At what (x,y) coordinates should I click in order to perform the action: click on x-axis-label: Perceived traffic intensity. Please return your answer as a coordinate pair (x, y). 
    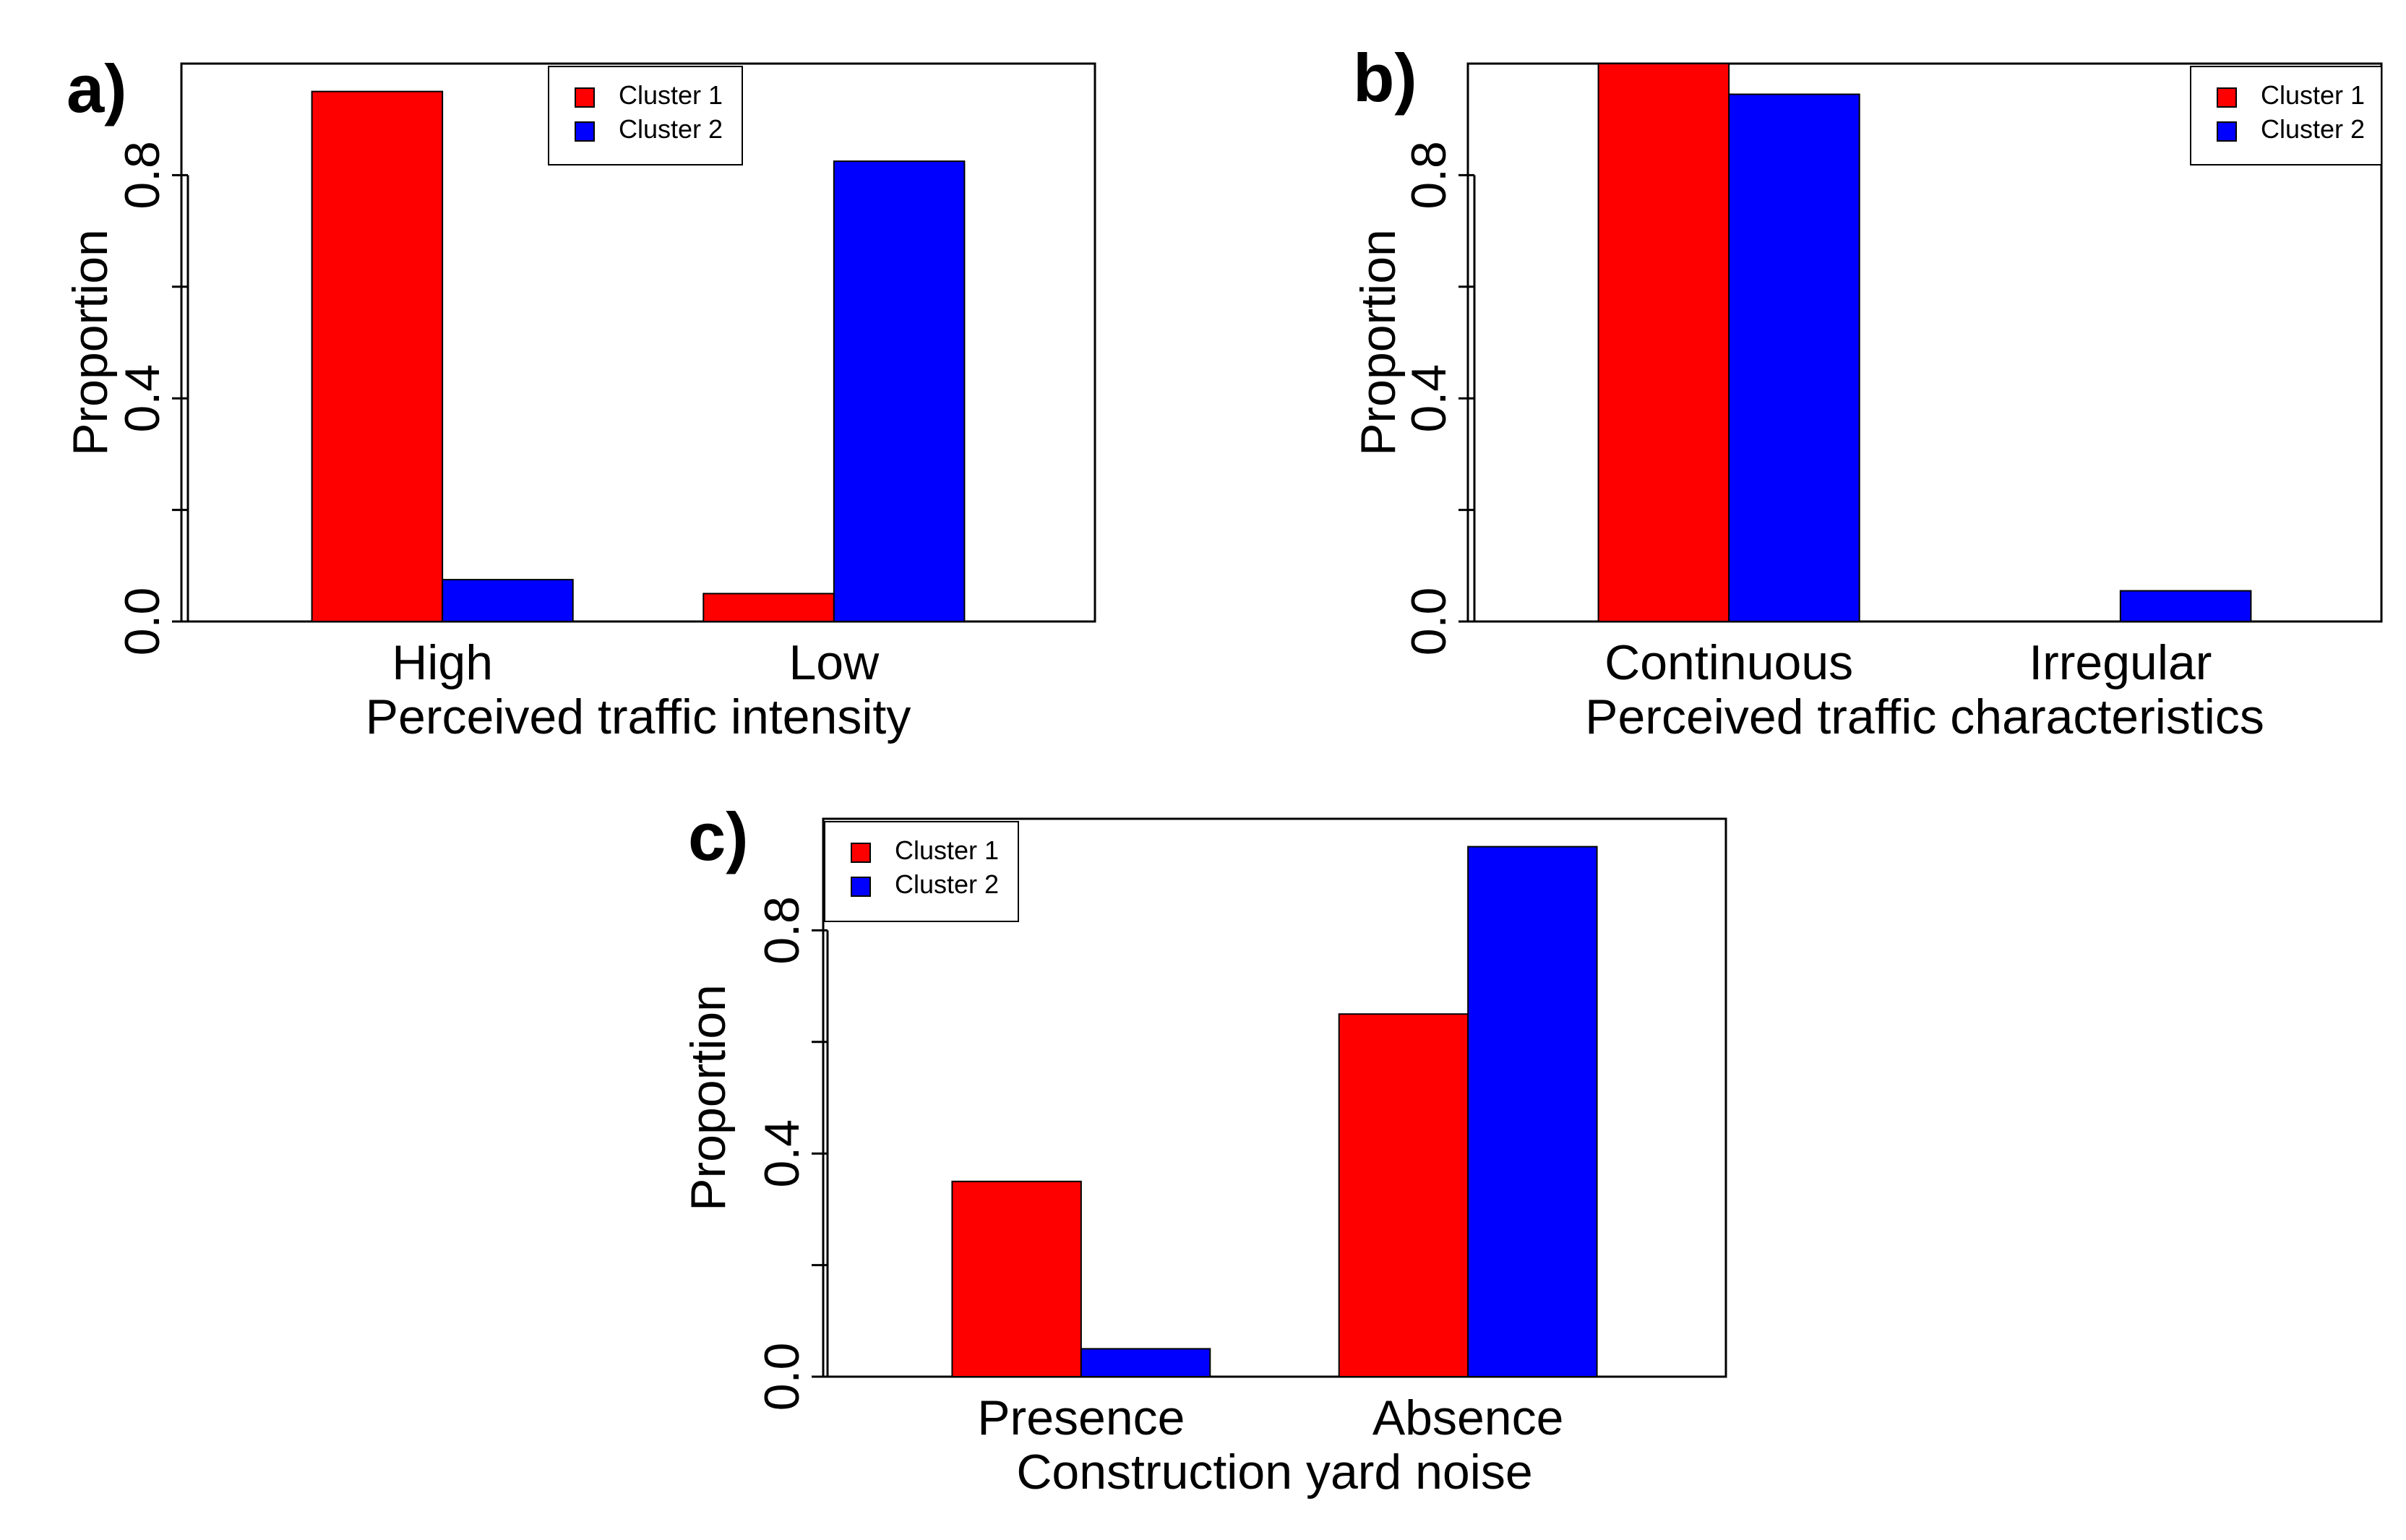
    Looking at the image, I should click on (638, 716).